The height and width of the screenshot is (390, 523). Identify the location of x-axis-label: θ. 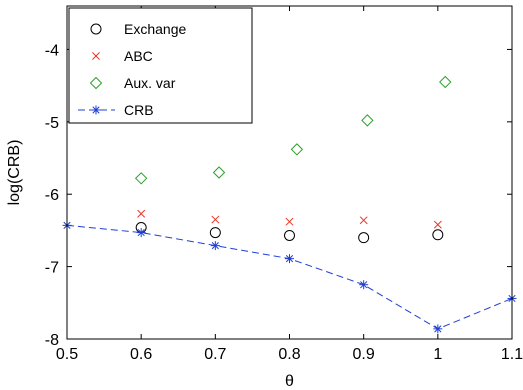
(289, 381).